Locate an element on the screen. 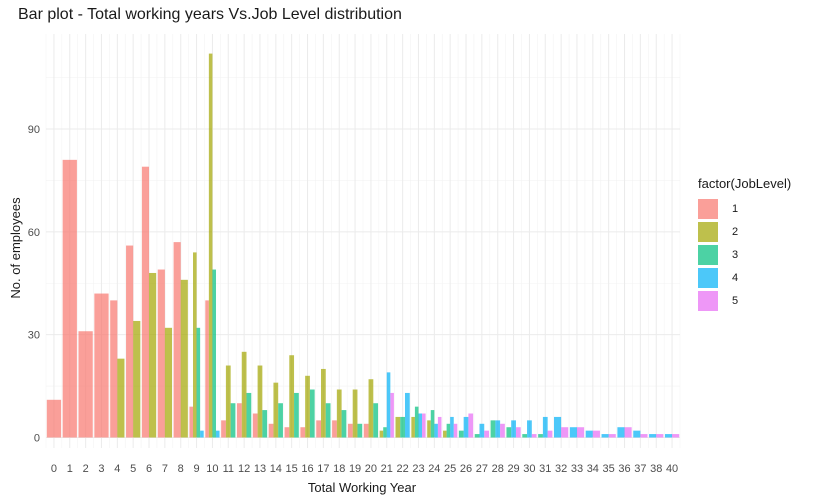 The width and height of the screenshot is (819, 501). x-tick-label: 17 is located at coordinates (323, 469).